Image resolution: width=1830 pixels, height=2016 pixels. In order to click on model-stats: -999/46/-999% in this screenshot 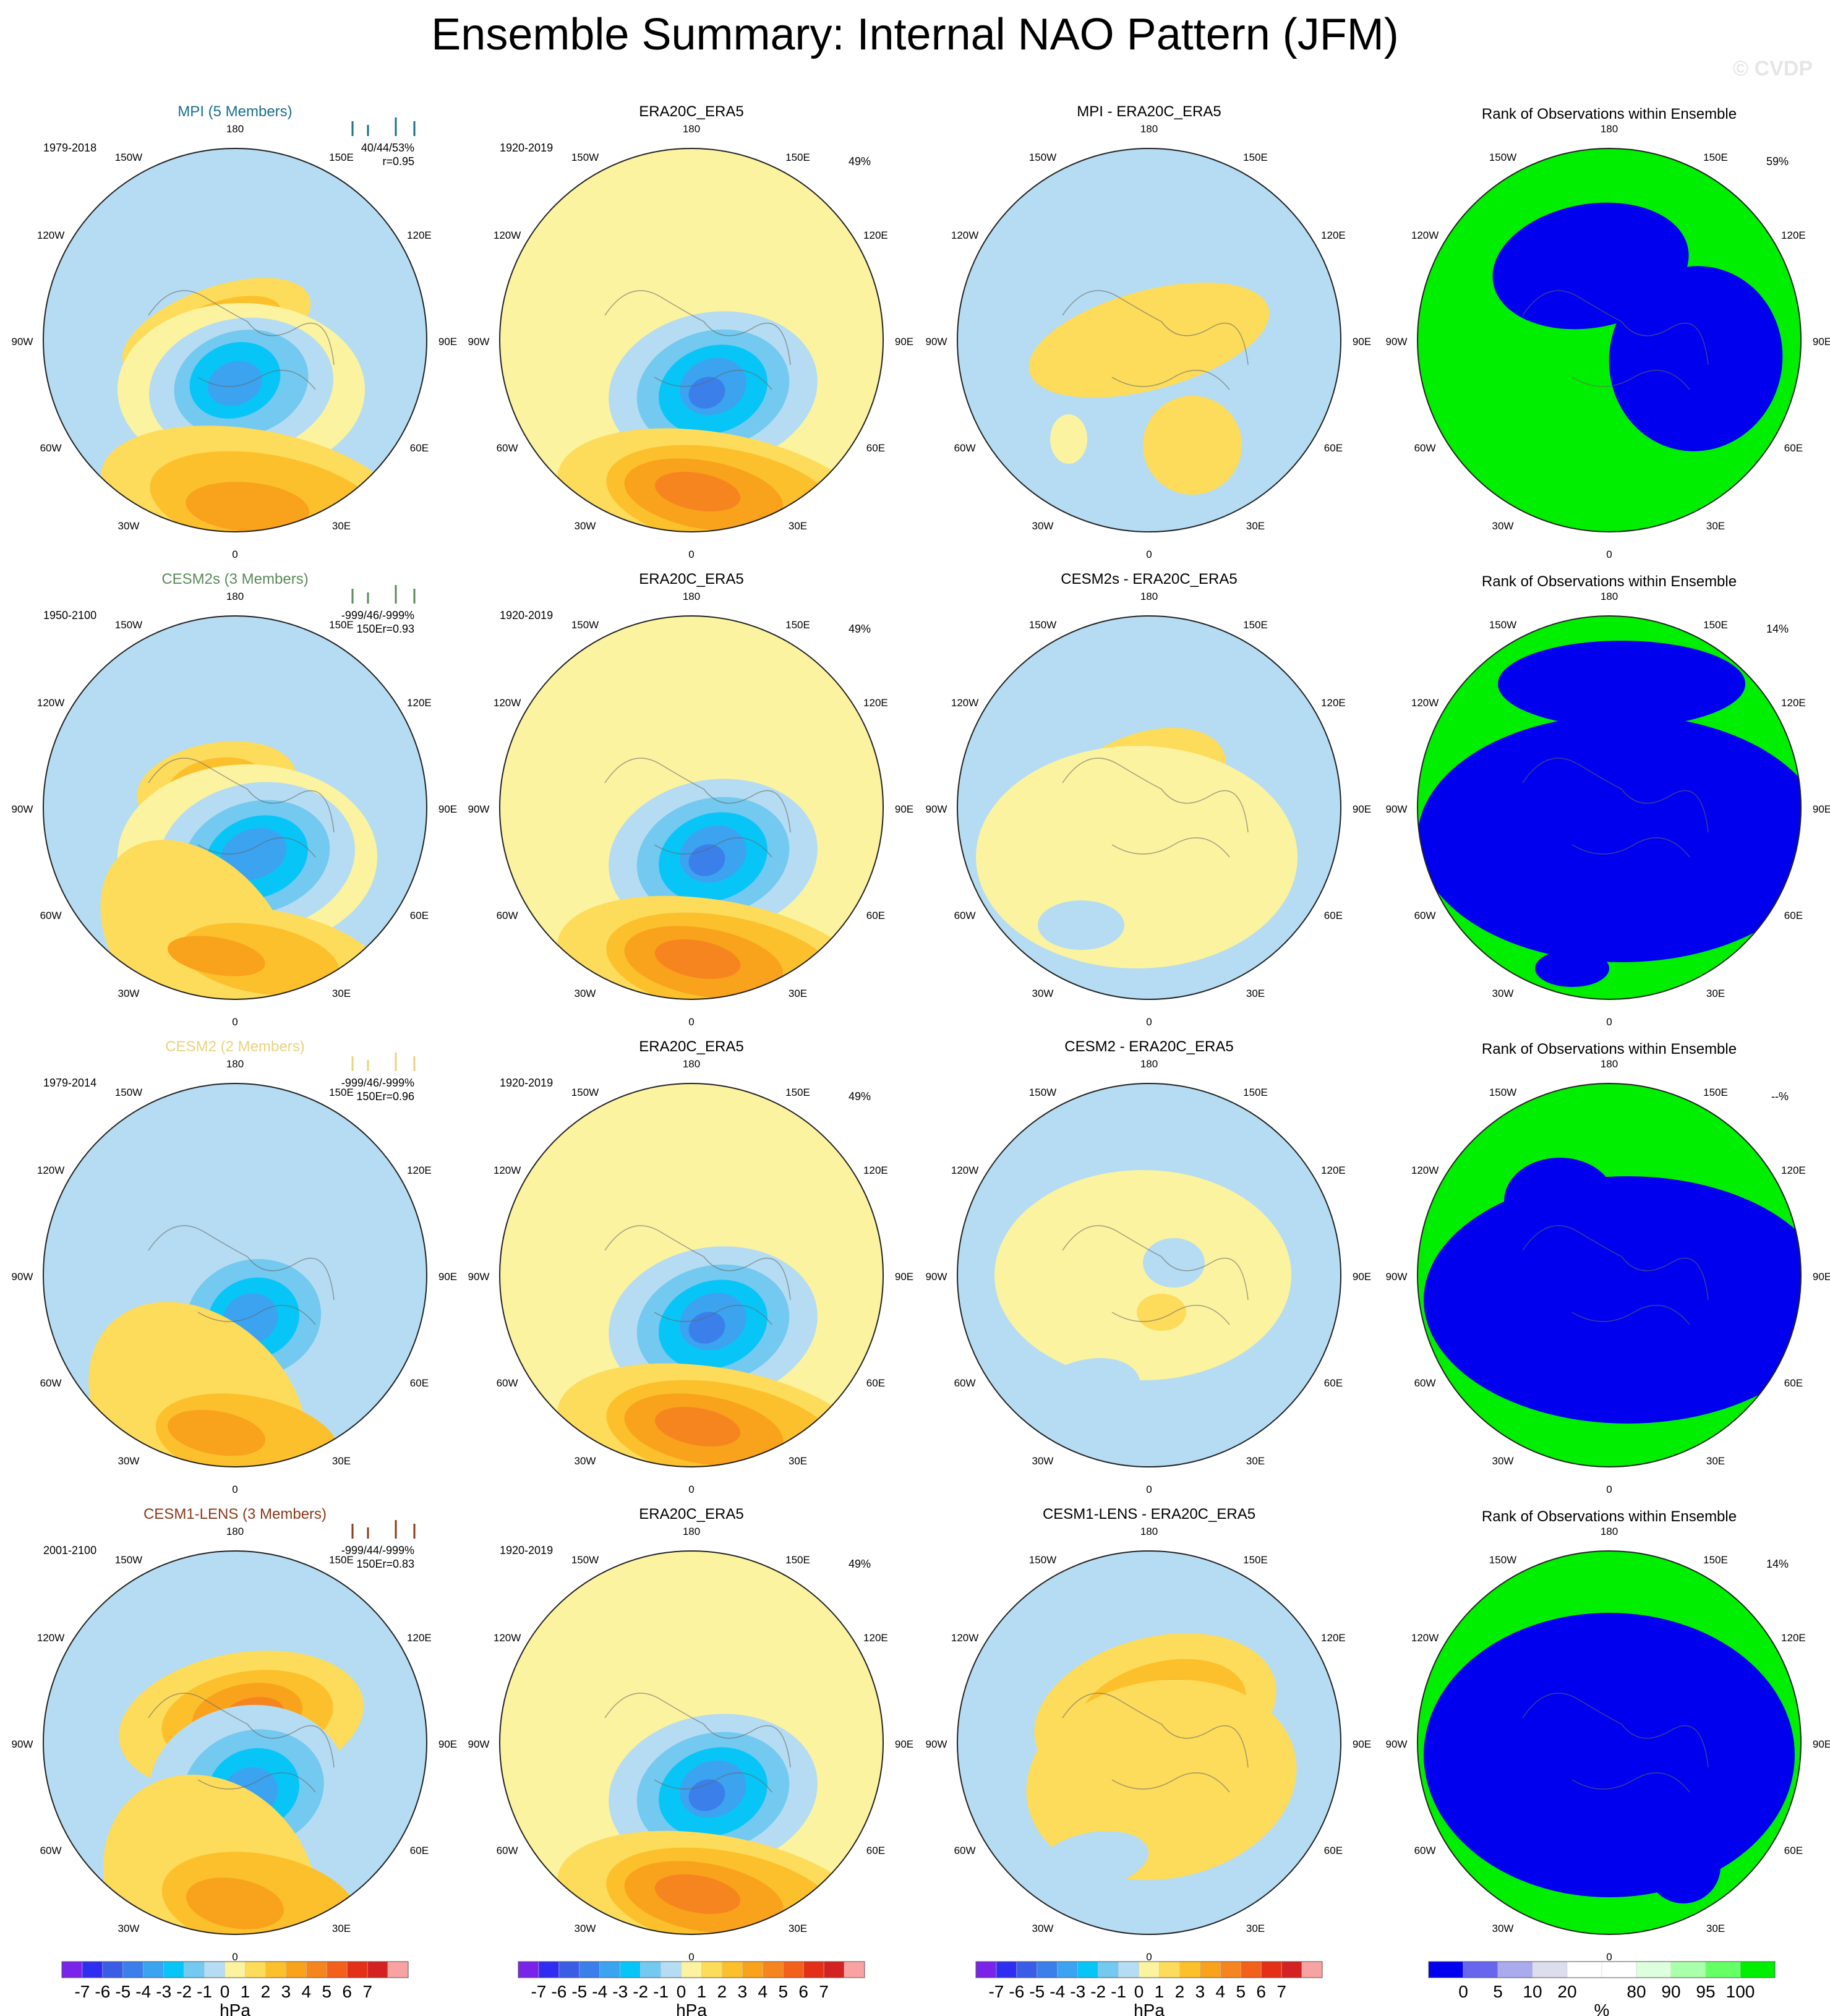, I will do `click(377, 1083)`.